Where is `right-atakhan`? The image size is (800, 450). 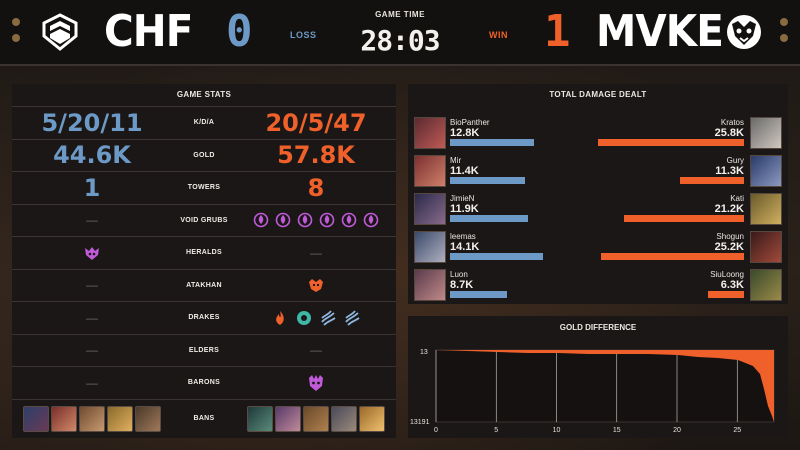 right-atakhan is located at coordinates (316, 286).